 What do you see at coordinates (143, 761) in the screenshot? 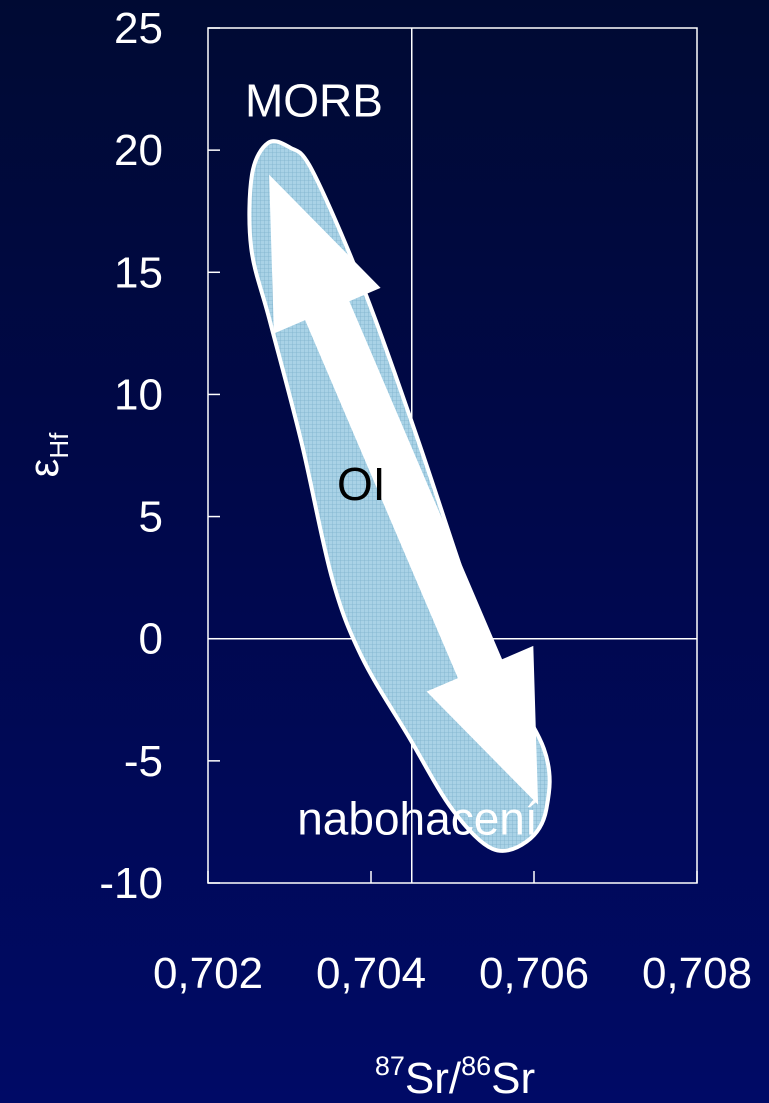
I see `y-tick-label: -5` at bounding box center [143, 761].